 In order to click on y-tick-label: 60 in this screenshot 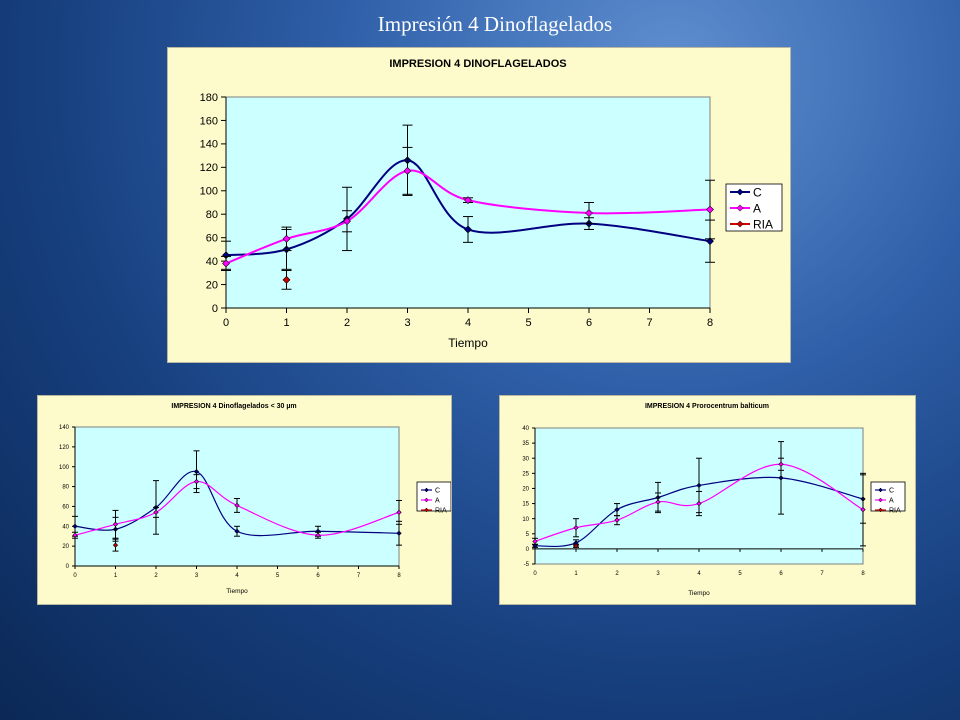, I will do `click(65, 508)`.